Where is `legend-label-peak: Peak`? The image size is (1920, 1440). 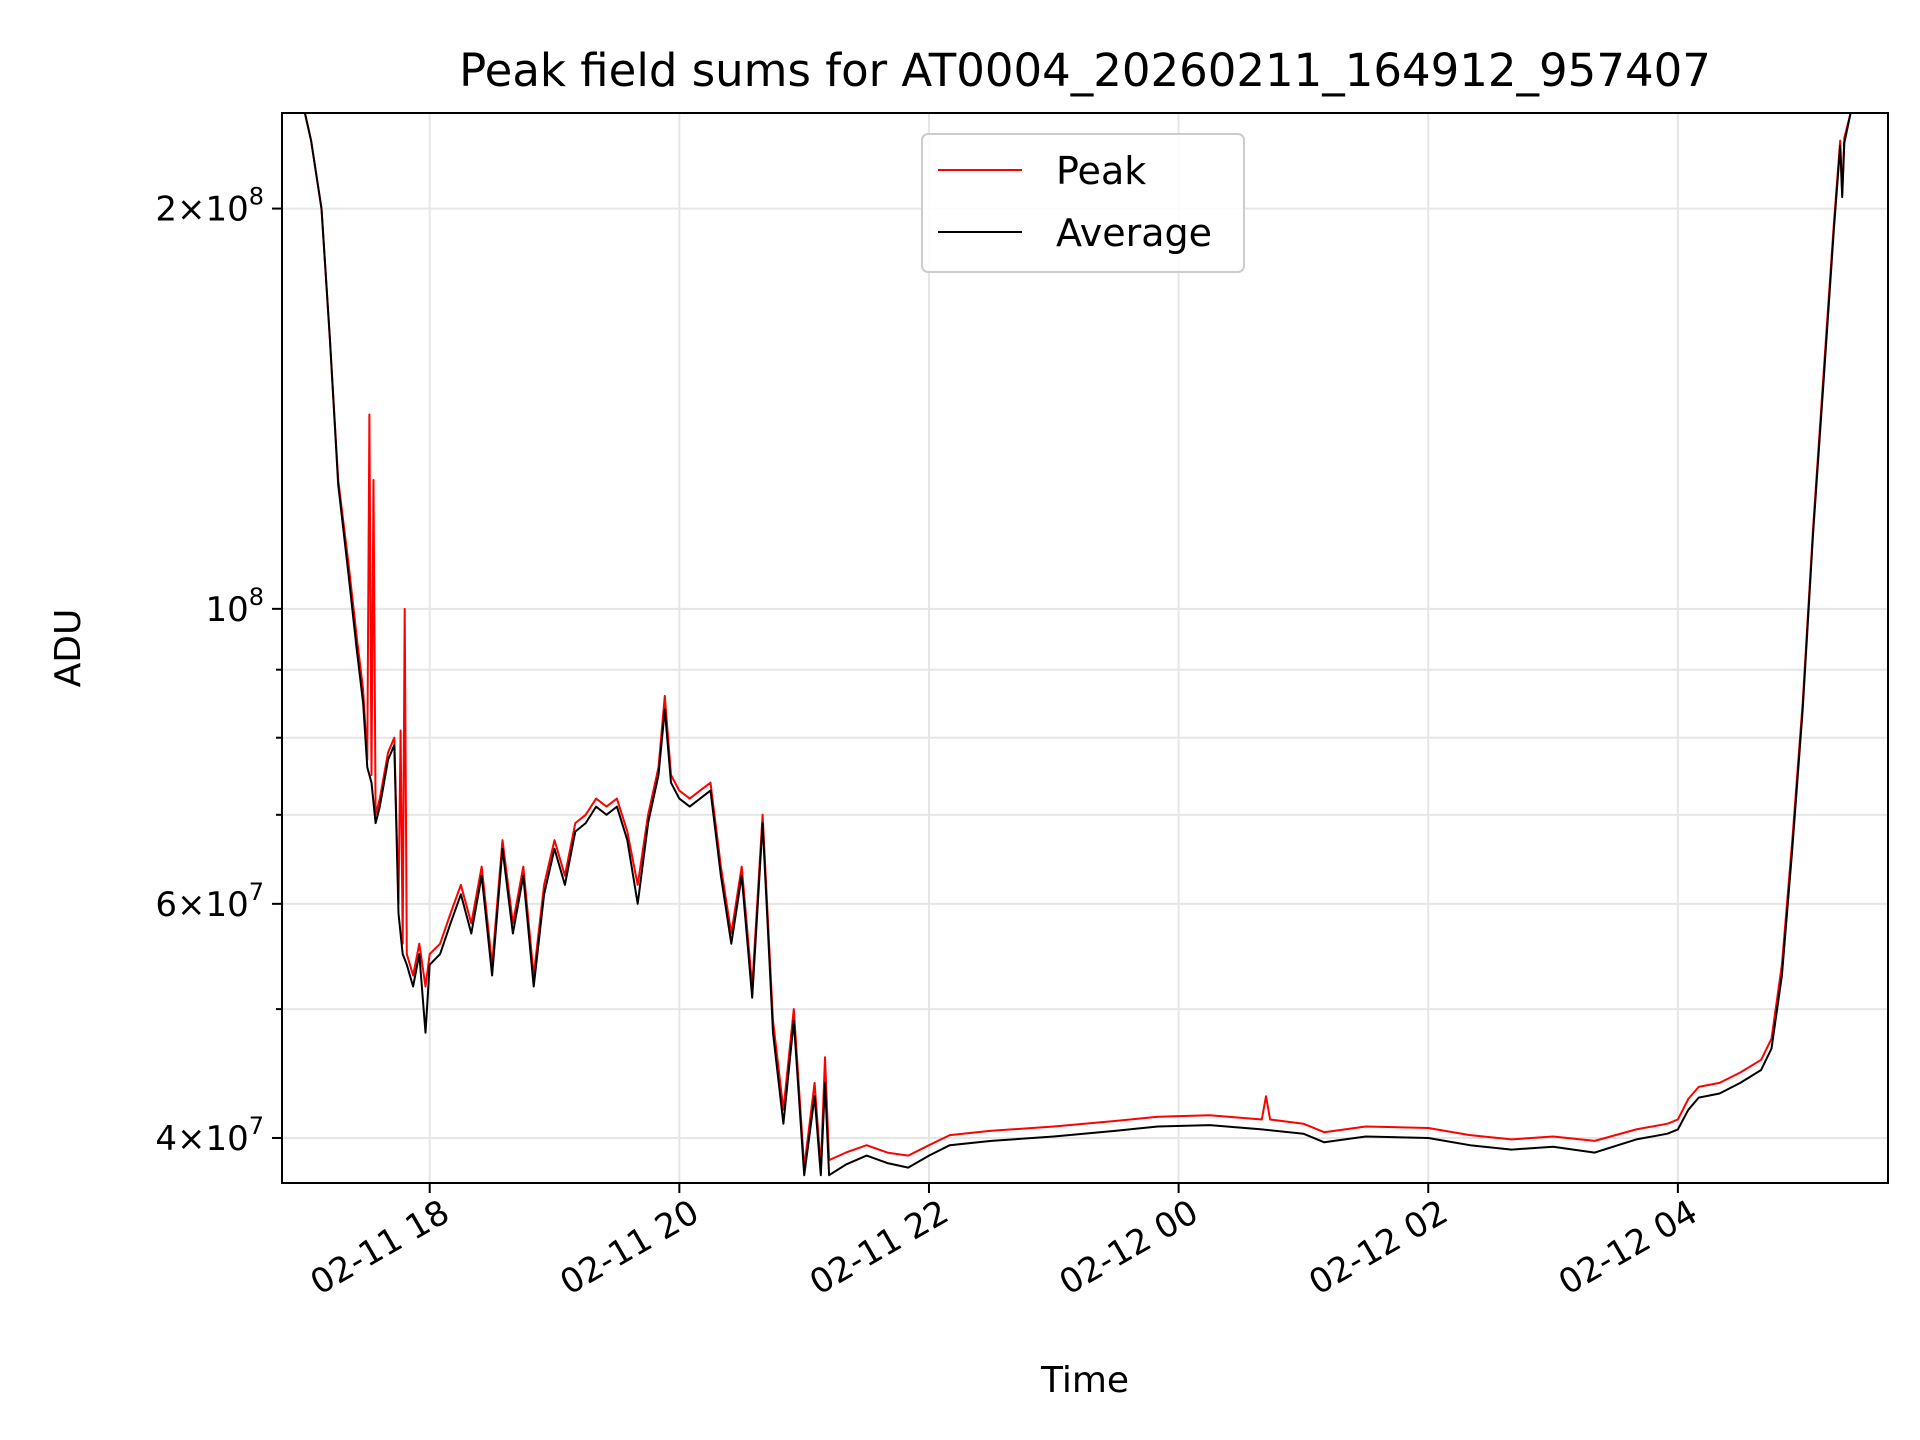
legend-label-peak: Peak is located at coordinates (1101, 171).